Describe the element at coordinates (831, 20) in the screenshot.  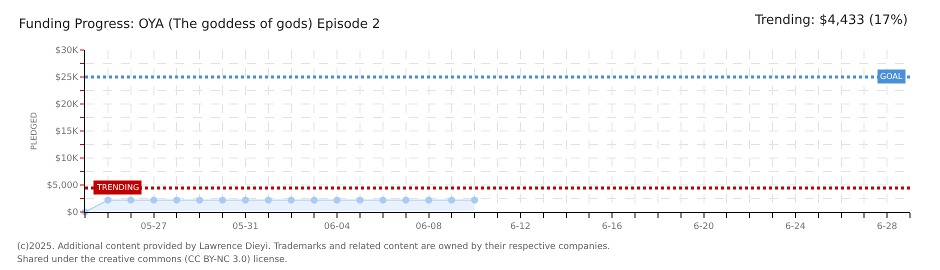
I see `chart-subtitle: Trending: $4,433 (17%)` at that location.